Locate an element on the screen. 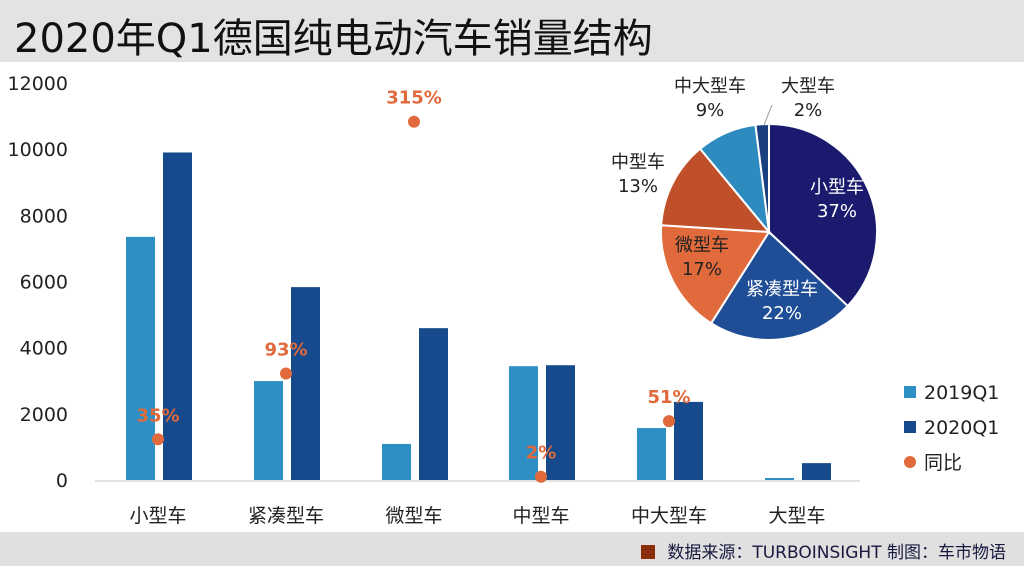 This screenshot has height=571, width=1024. title-bar: 2020年Q1德国纯电动汽车销量结构 is located at coordinates (512, 31).